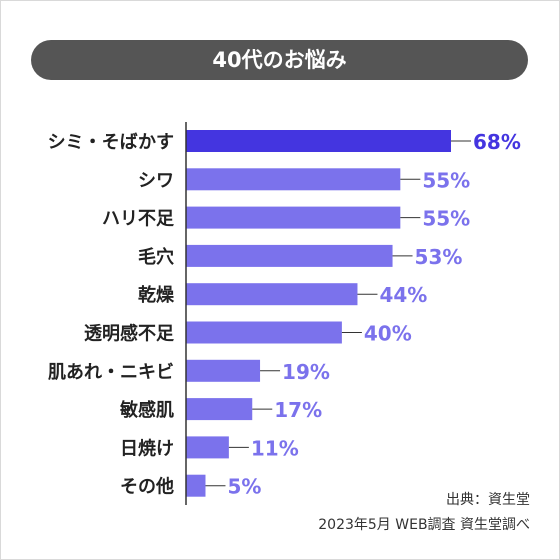 The image size is (560, 560). Describe the element at coordinates (439, 257) in the screenshot. I see `value-label: 53%` at that location.